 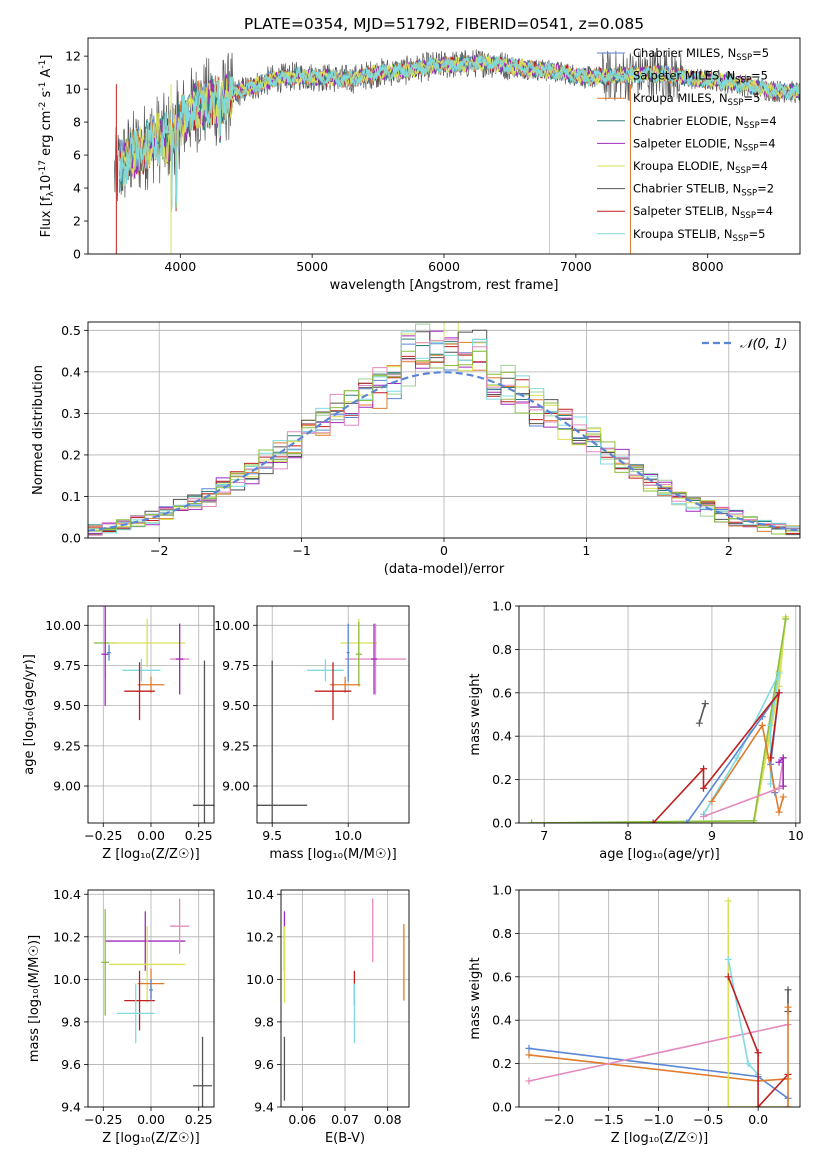 What do you see at coordinates (796, 835) in the screenshot?
I see `x-tick-label: 10` at bounding box center [796, 835].